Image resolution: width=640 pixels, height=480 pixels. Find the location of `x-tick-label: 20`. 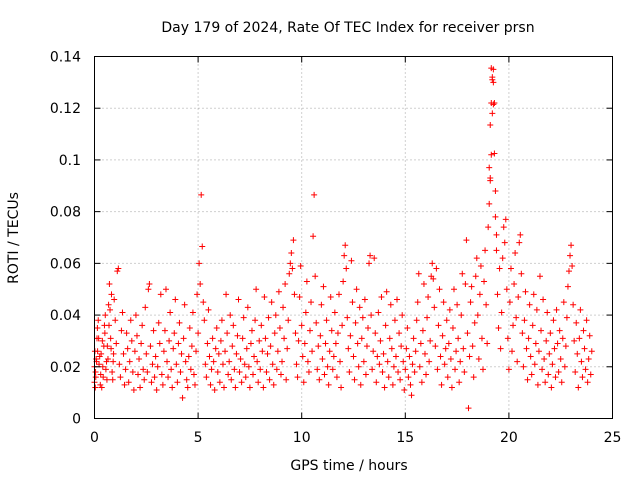

x-tick-label: 20 is located at coordinates (509, 438).